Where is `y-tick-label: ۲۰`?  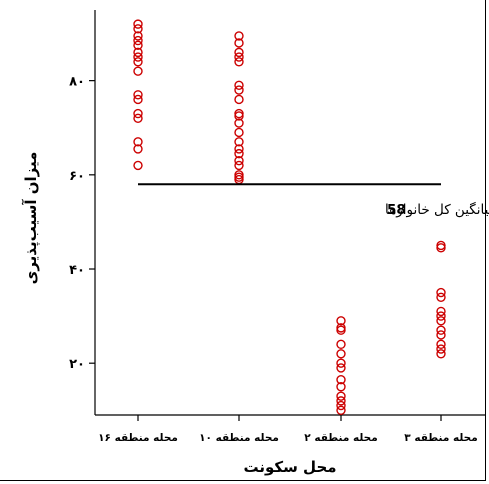 y-tick-label: ۲۰ is located at coordinates (77, 364).